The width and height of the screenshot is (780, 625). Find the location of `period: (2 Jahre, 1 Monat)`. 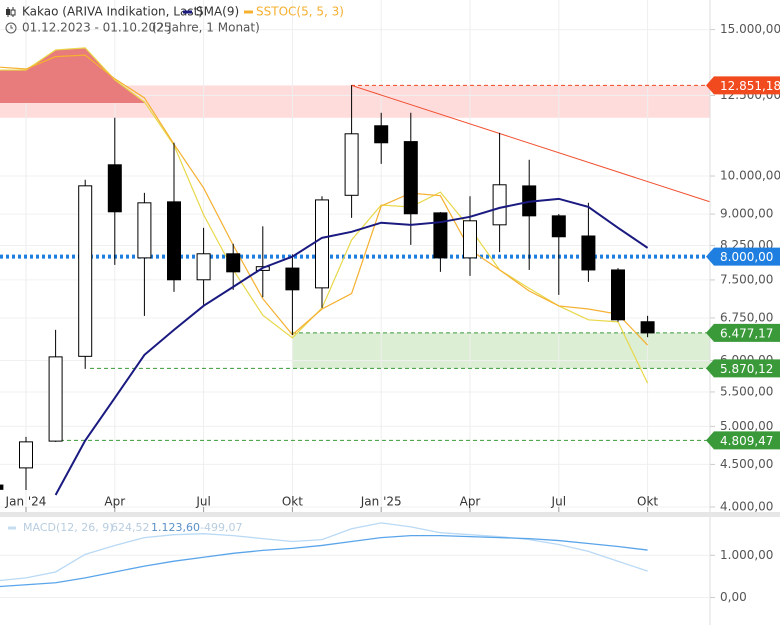

period: (2 Jahre, 1 Monat) is located at coordinates (206, 28).